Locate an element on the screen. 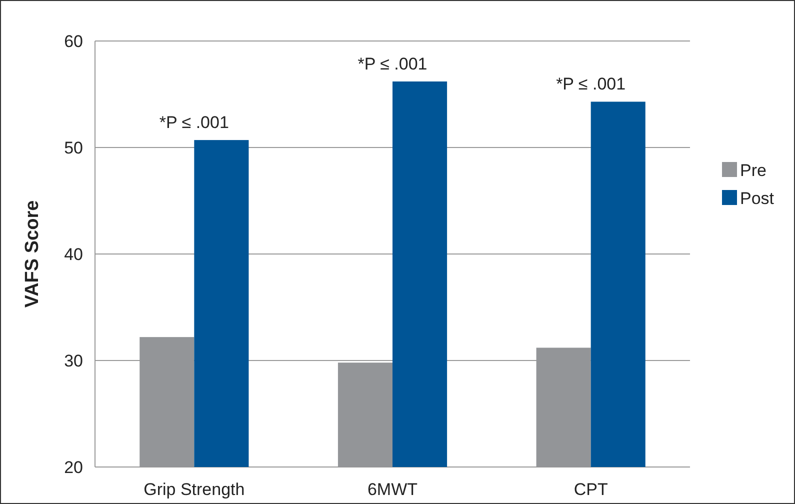 Image resolution: width=795 pixels, height=504 pixels. y-tick-label: 60 is located at coordinates (73, 41).